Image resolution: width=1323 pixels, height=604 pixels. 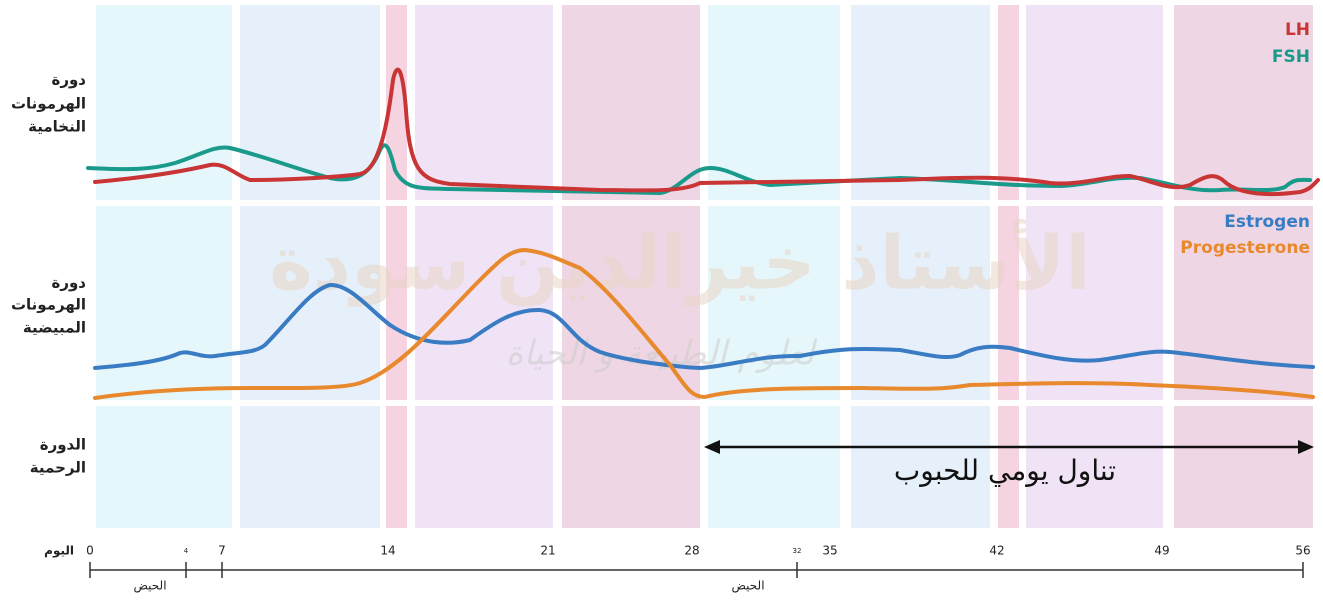 I want to click on x-tick-label: 56, so click(x=1302, y=551).